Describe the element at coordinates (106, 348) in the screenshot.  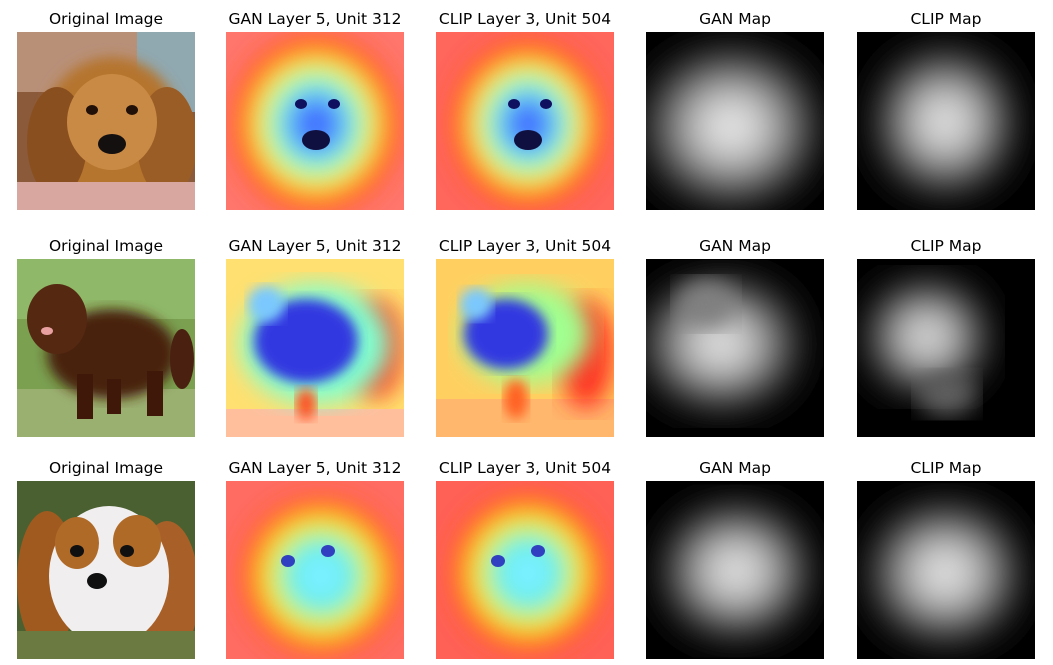
I see `original-image-poodle` at that location.